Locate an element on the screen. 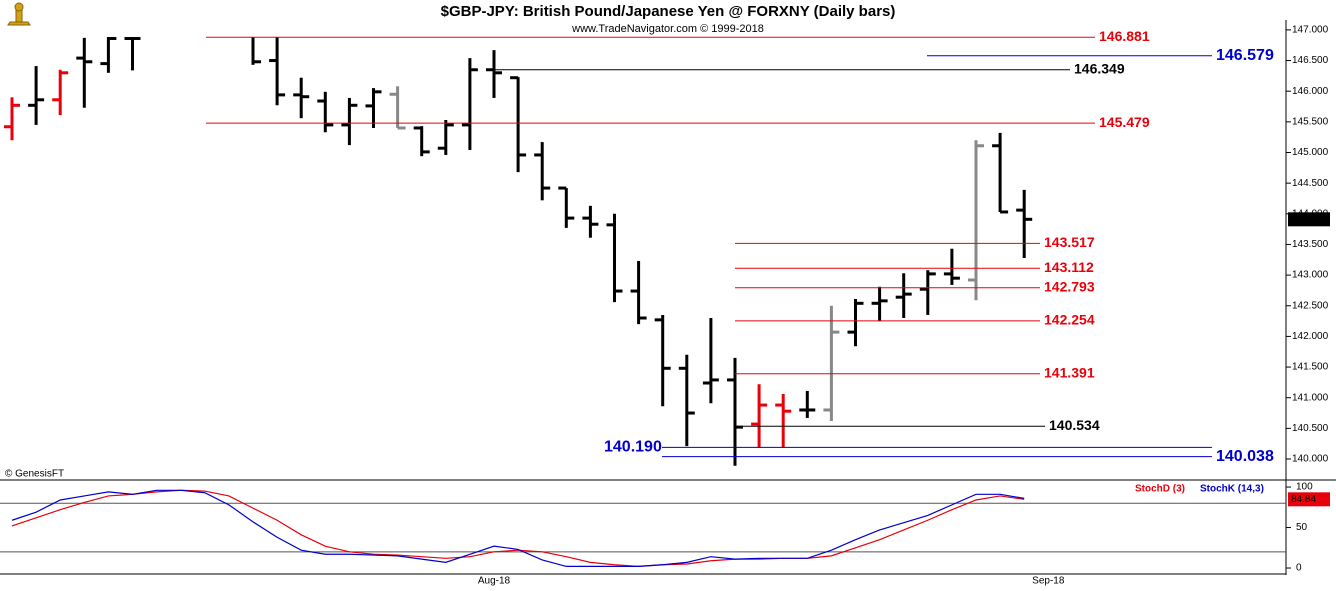  y-tick-label: 142.500 is located at coordinates (1310, 305).